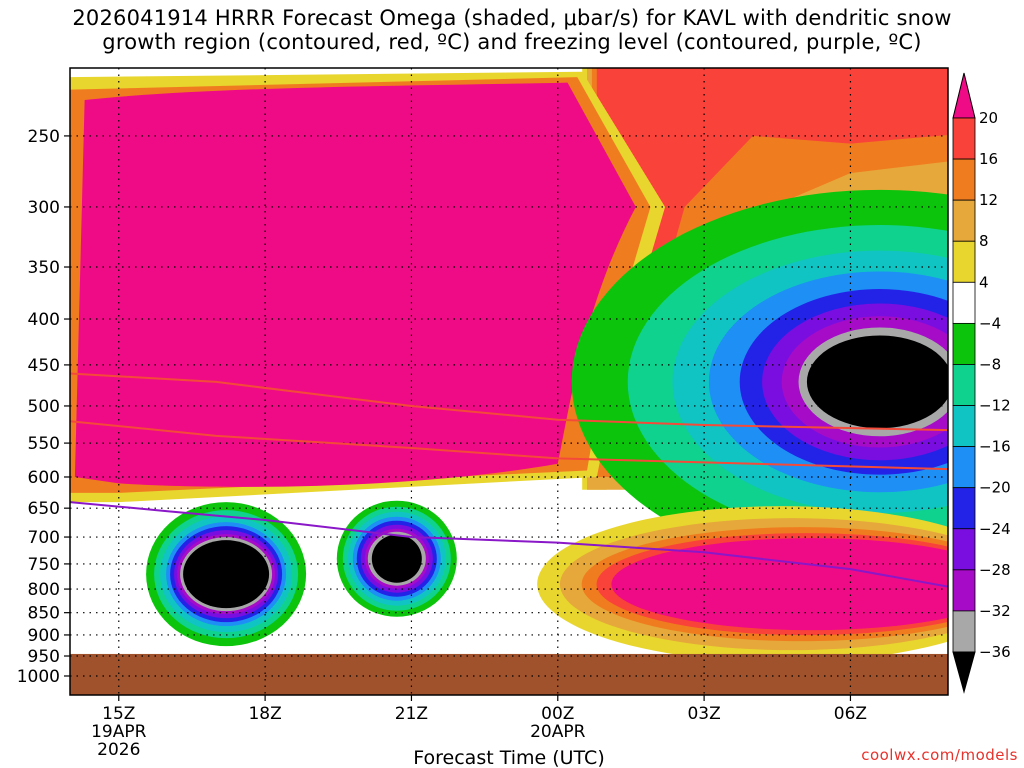  What do you see at coordinates (995, 529) in the screenshot?
I see `colorbar-label--24: −24` at bounding box center [995, 529].